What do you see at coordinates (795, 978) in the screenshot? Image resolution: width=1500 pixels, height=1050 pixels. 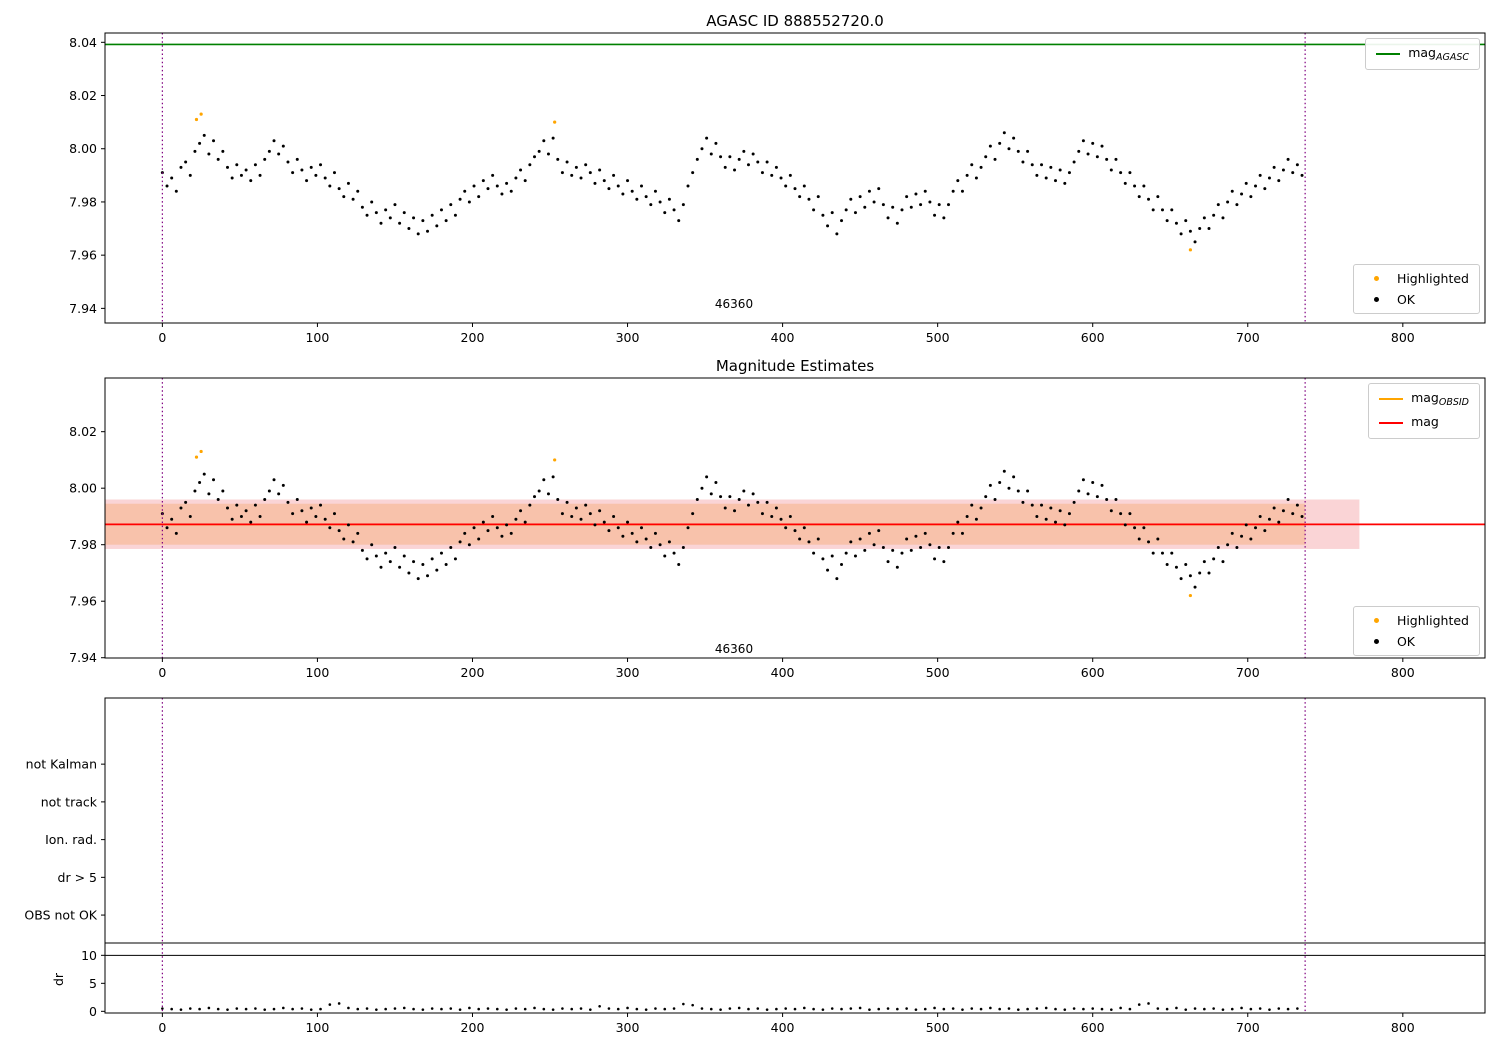 I see `dr-frame` at bounding box center [795, 978].